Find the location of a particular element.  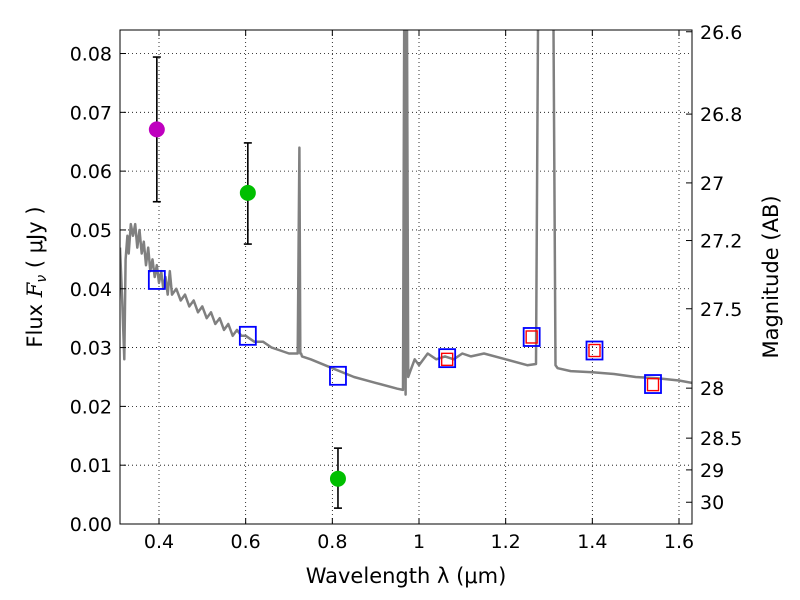

right-tick-label: 26.8 is located at coordinates (721, 115).